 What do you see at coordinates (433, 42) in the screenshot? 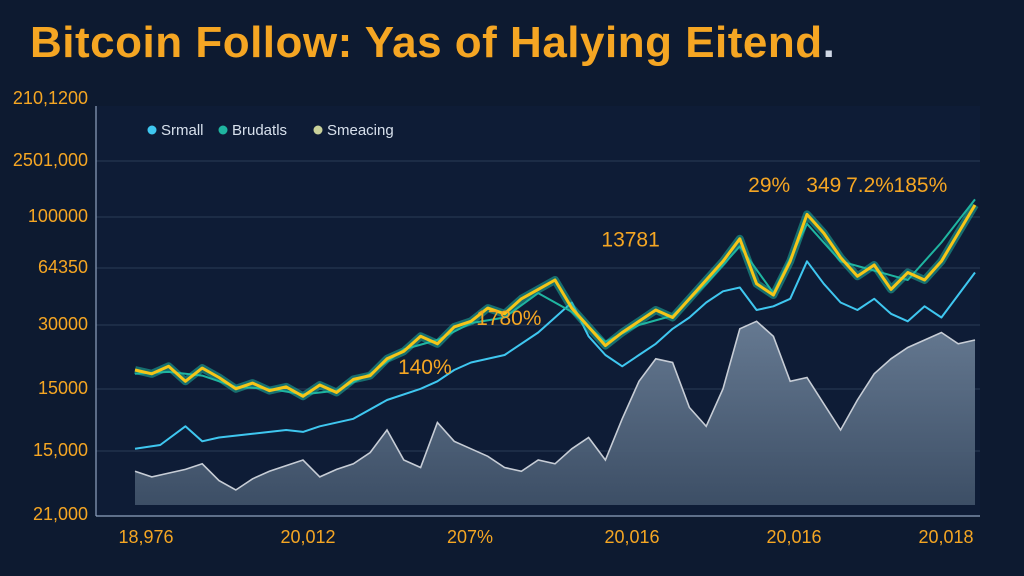
I see `chart-title: Bitcoin Follow: Yas of Halying Eitend.` at bounding box center [433, 42].